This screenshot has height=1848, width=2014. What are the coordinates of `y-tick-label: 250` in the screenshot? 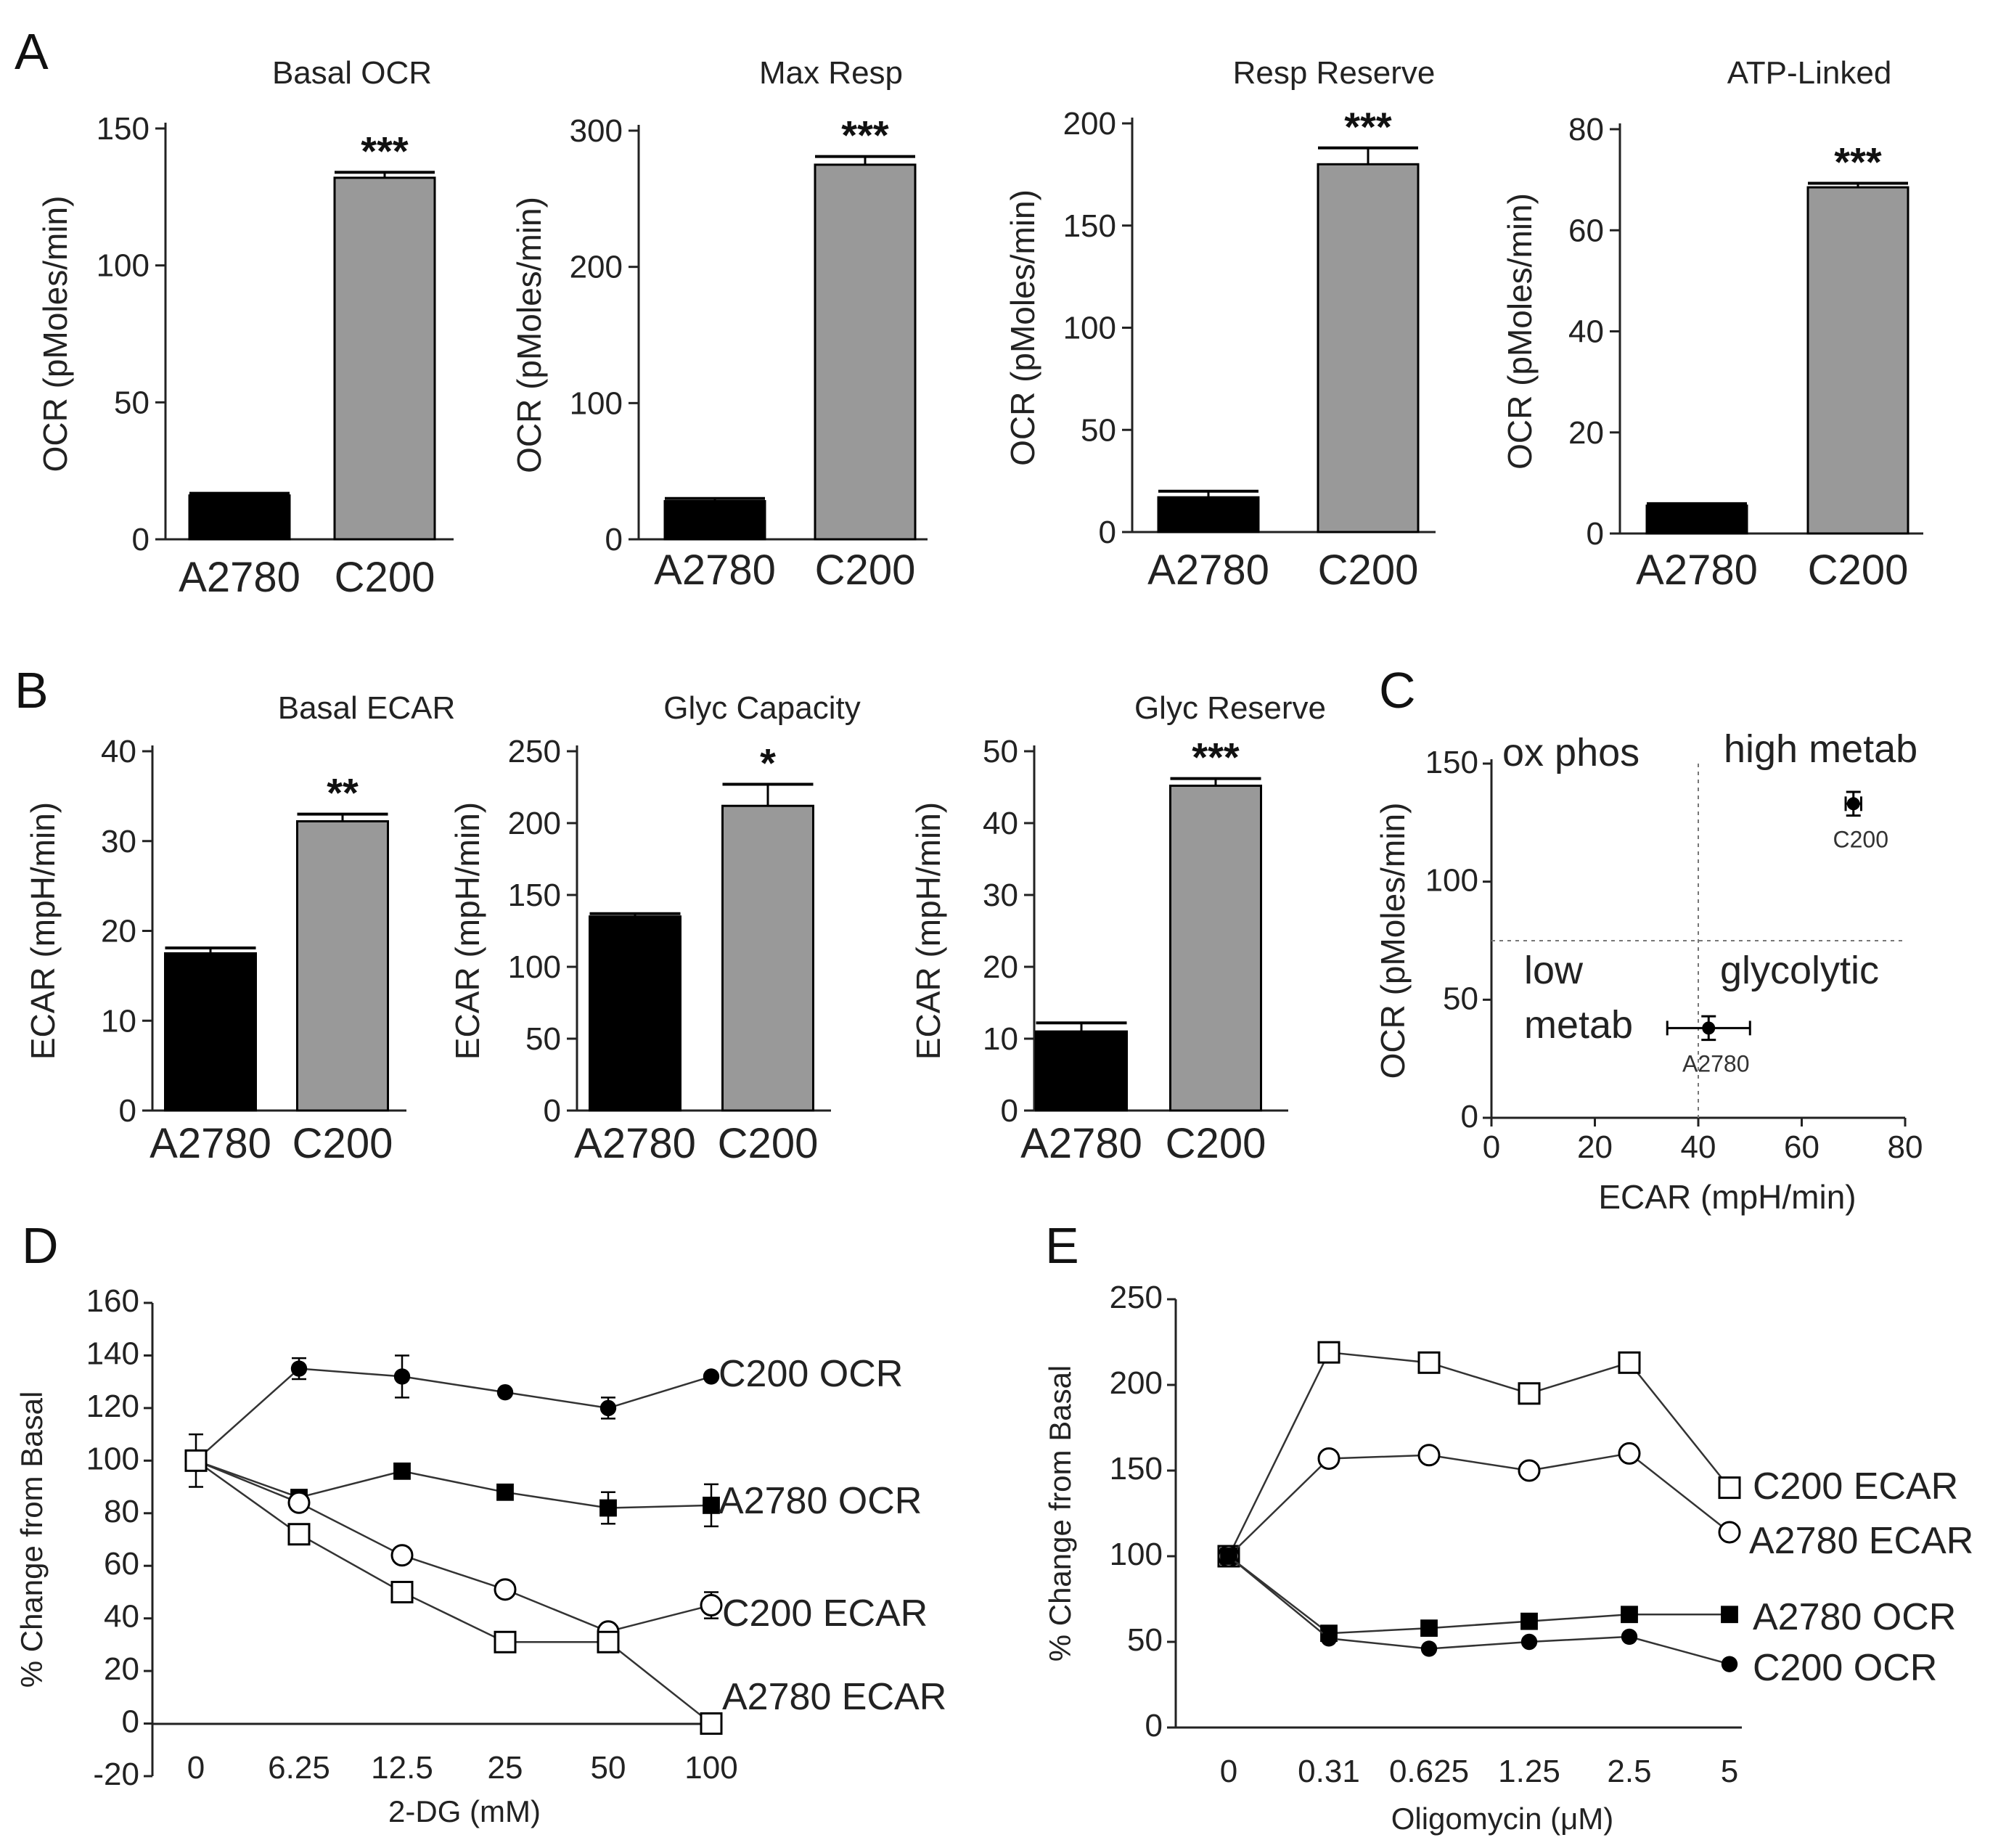 It's located at (534, 751).